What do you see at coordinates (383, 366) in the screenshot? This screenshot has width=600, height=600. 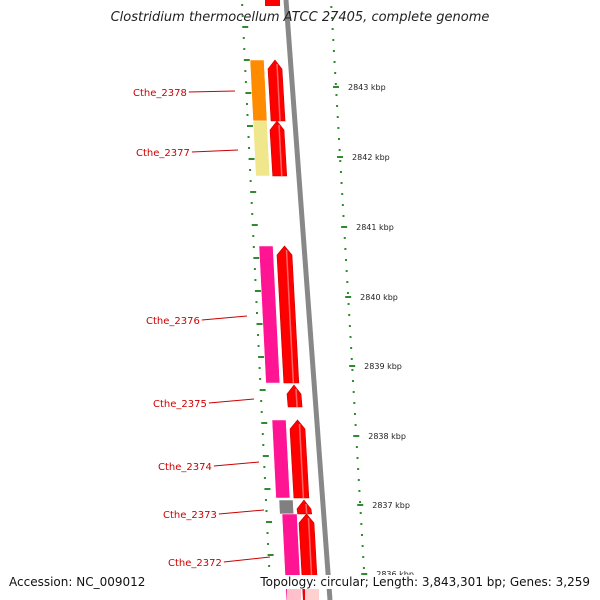 I see `kbp-label: 2839 kbp` at bounding box center [383, 366].